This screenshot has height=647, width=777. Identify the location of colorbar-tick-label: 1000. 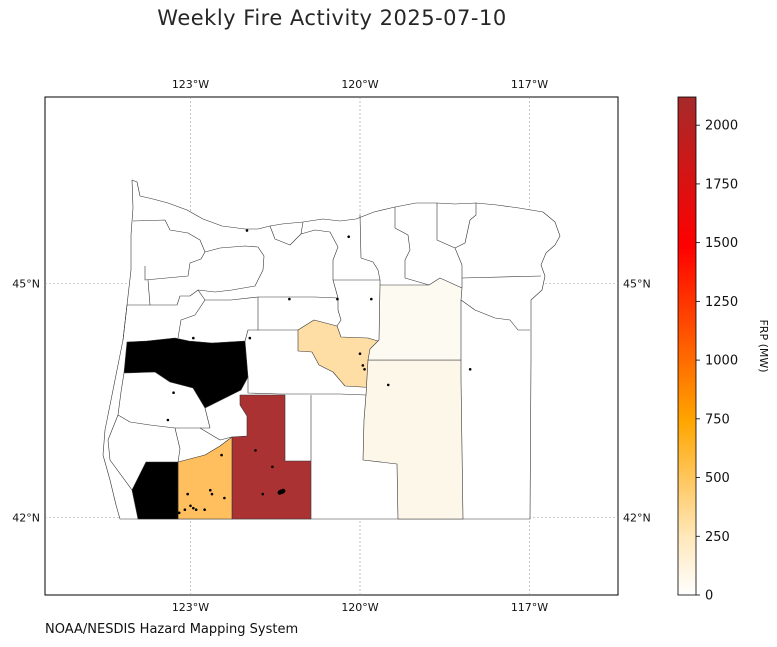
(721, 361).